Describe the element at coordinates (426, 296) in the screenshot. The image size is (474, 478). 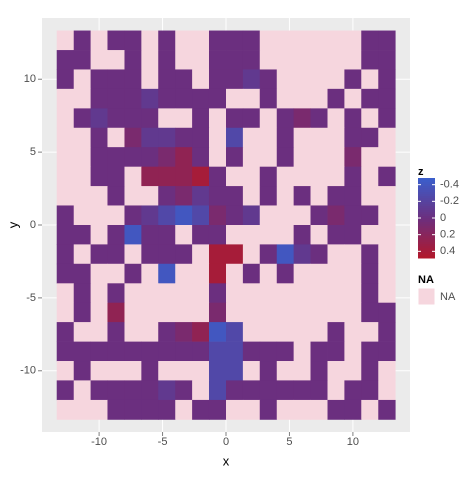
I see `na-legend-key` at that location.